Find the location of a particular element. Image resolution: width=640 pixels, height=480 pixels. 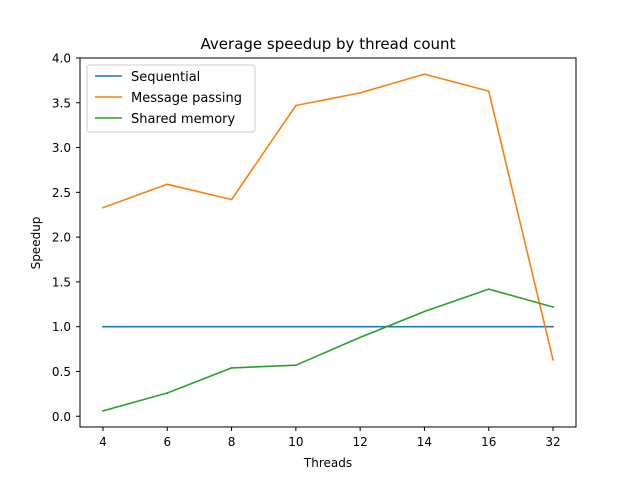

x-tick-label-10: 10 is located at coordinates (295, 442).